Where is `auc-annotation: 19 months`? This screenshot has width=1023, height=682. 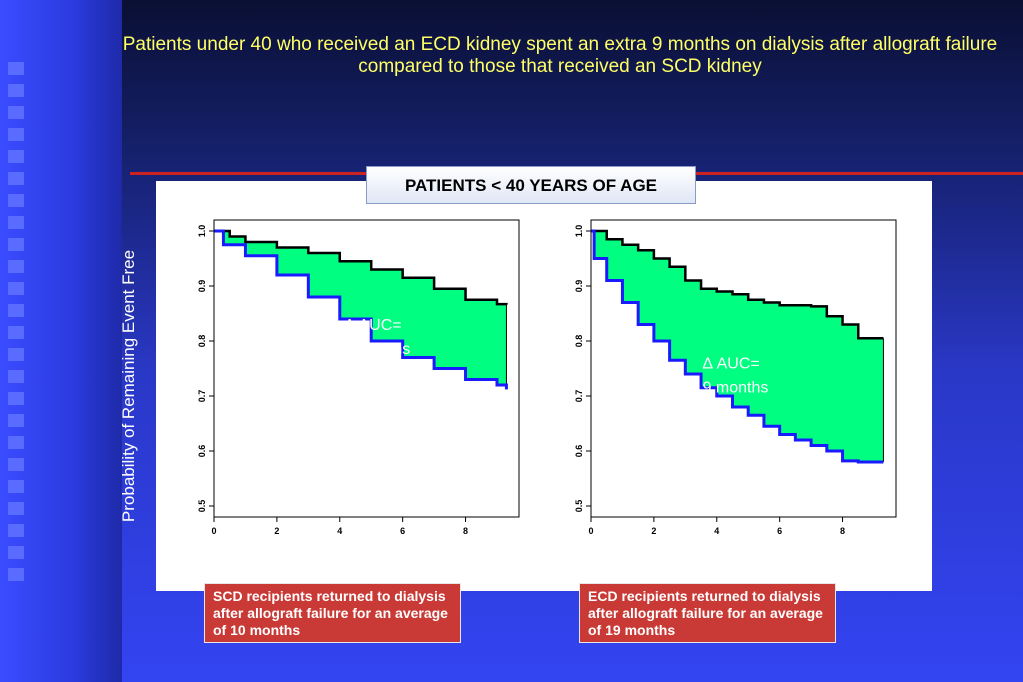 auc-annotation: 19 months is located at coordinates (731, 388).